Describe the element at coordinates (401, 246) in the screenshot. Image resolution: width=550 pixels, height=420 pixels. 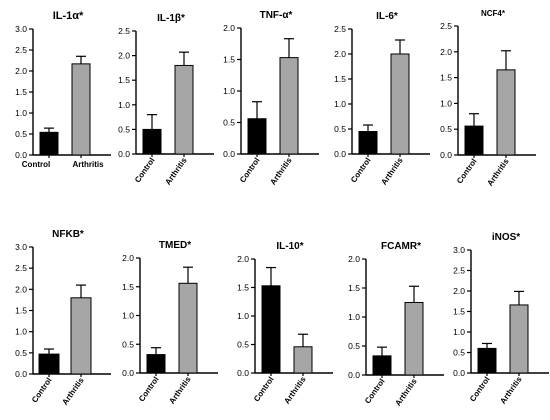
I see `chart-title: FCAMR*` at that location.